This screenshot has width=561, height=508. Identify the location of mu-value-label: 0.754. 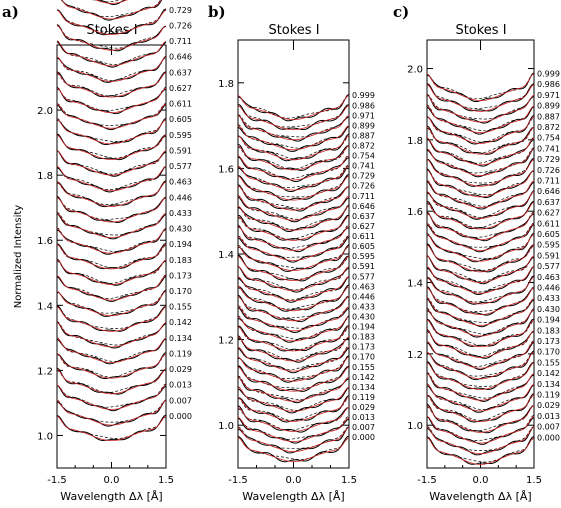
(548, 138).